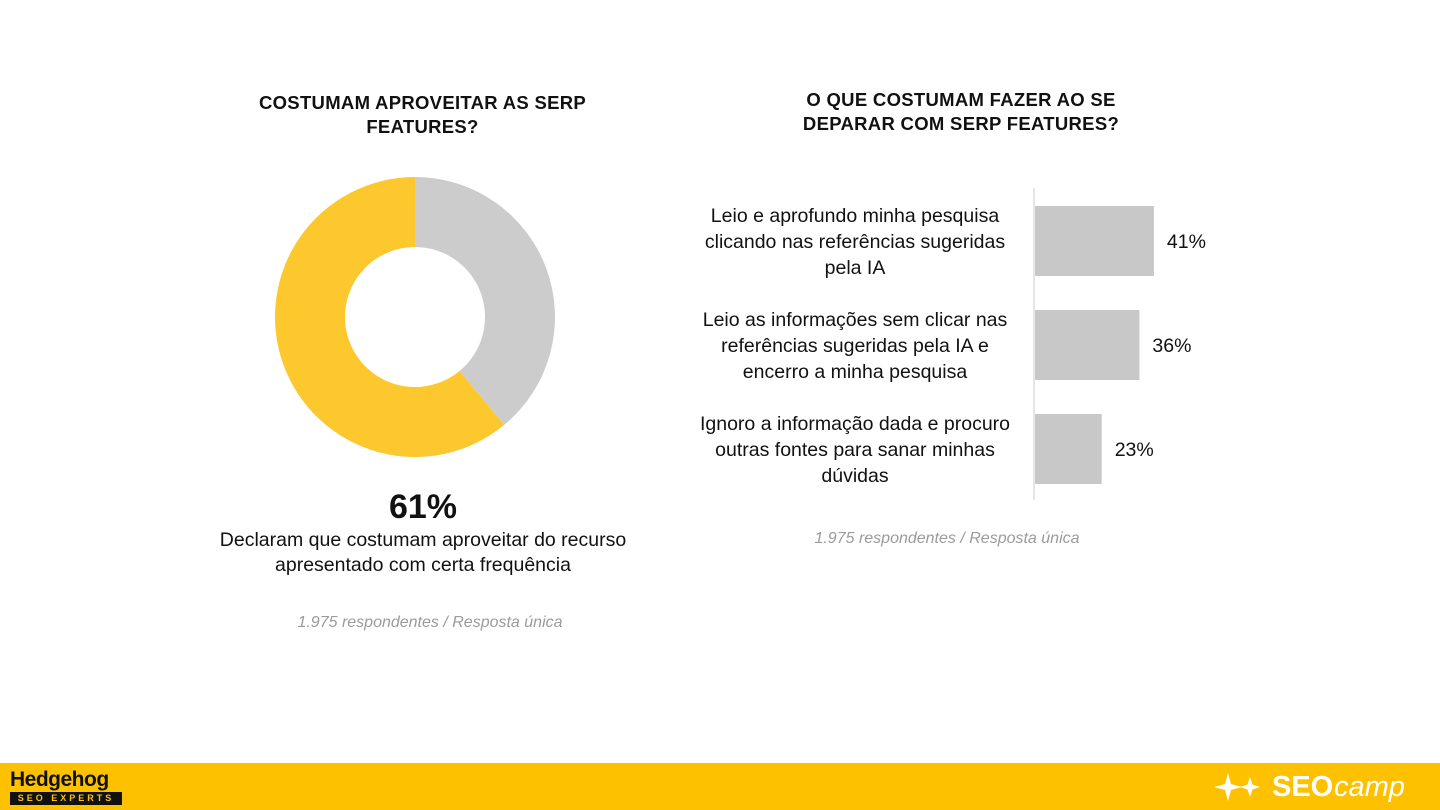  What do you see at coordinates (1237, 787) in the screenshot?
I see `sparkle-icon` at bounding box center [1237, 787].